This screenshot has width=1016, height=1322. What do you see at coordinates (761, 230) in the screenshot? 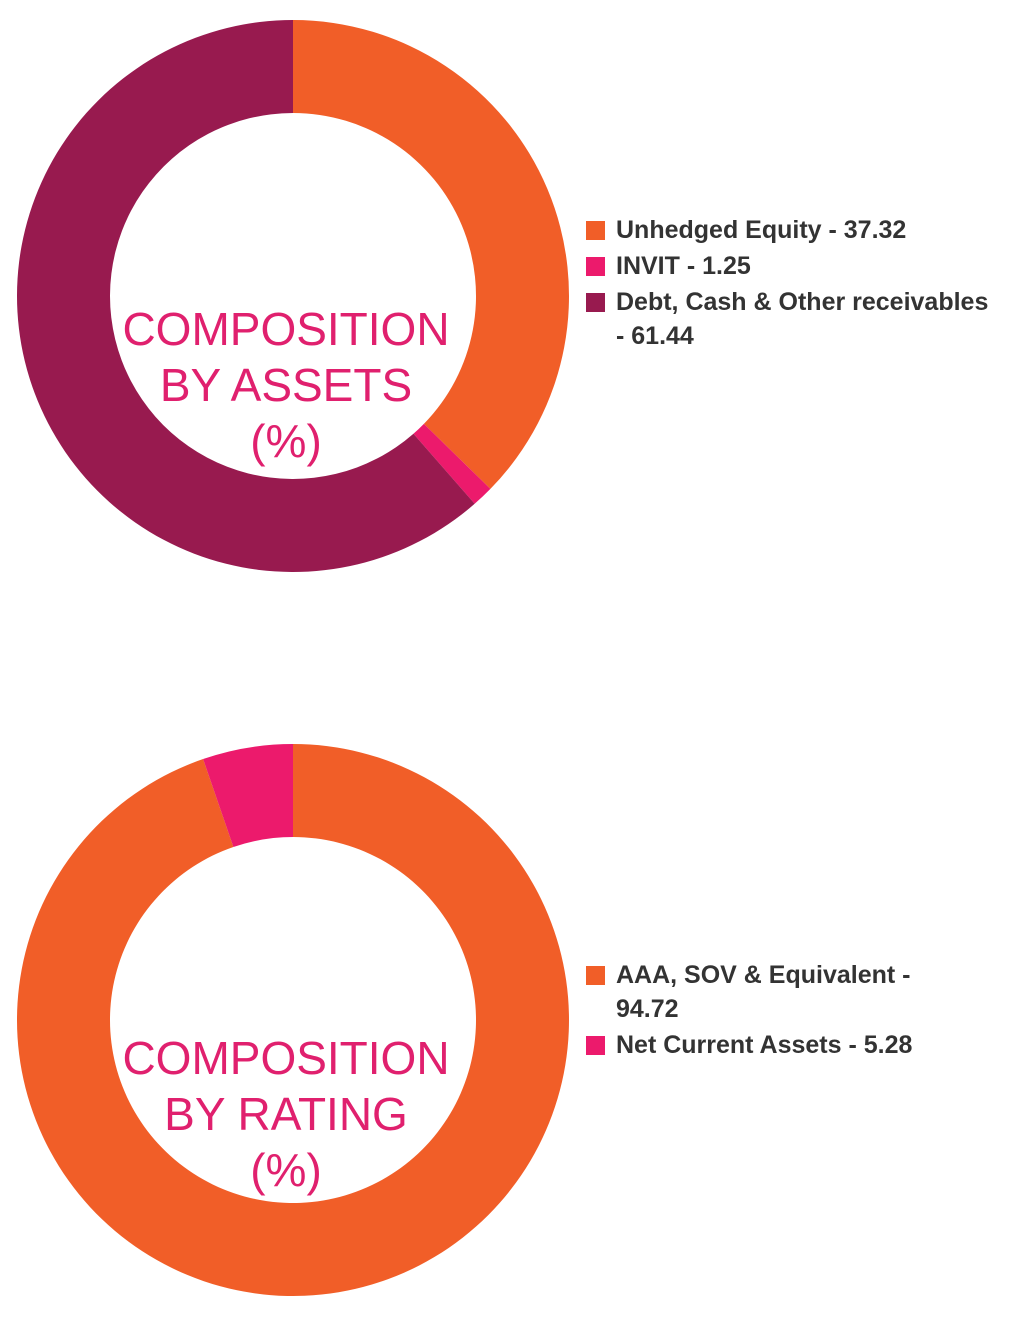
I see `legend-label-unhedged-equity: Unhedged Equity - 37.32` at bounding box center [761, 230].